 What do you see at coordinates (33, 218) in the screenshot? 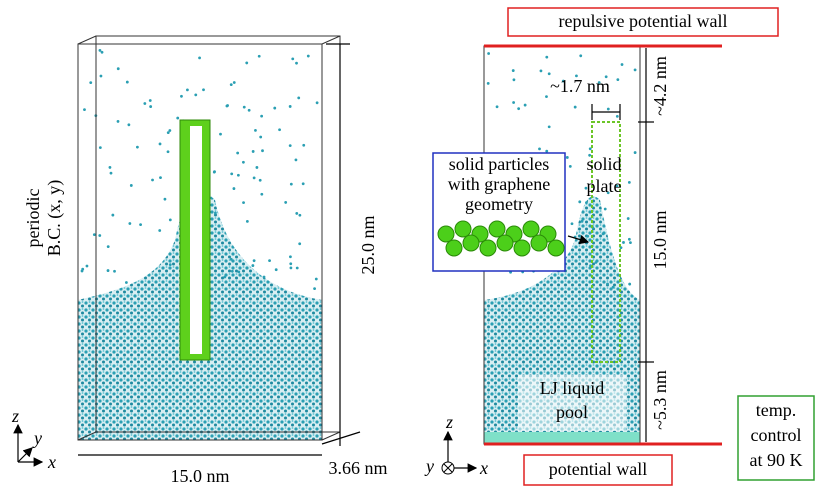
I see `bc-label: periodic` at bounding box center [33, 218].